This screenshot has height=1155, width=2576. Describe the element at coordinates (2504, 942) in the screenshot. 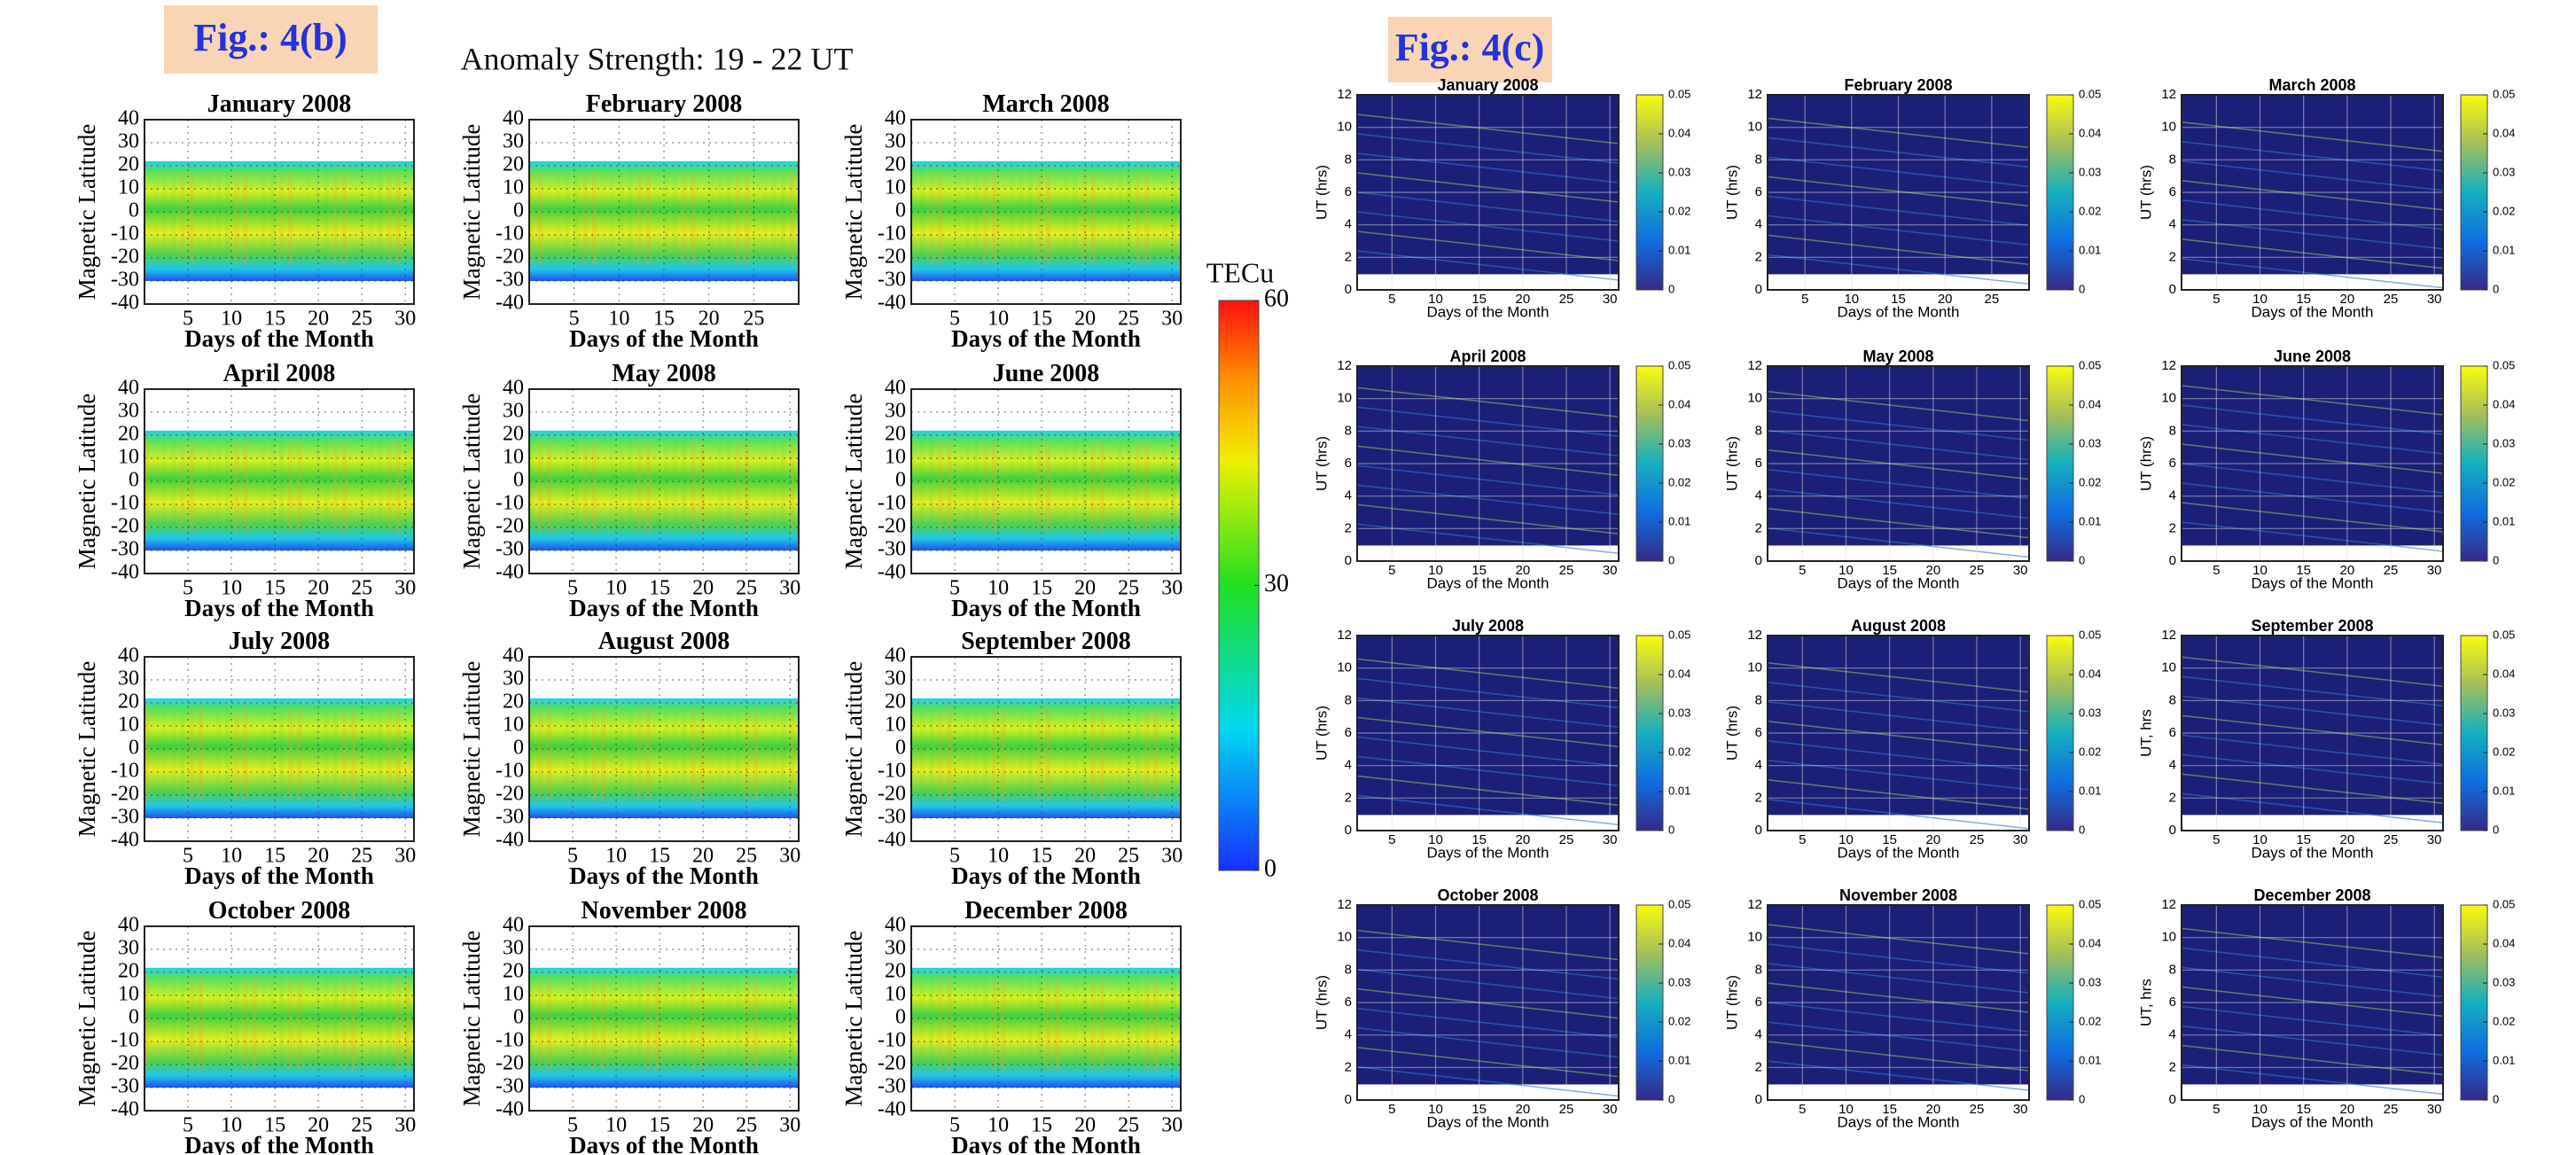

I see `colorbar-tick-label: 0.04` at that location.